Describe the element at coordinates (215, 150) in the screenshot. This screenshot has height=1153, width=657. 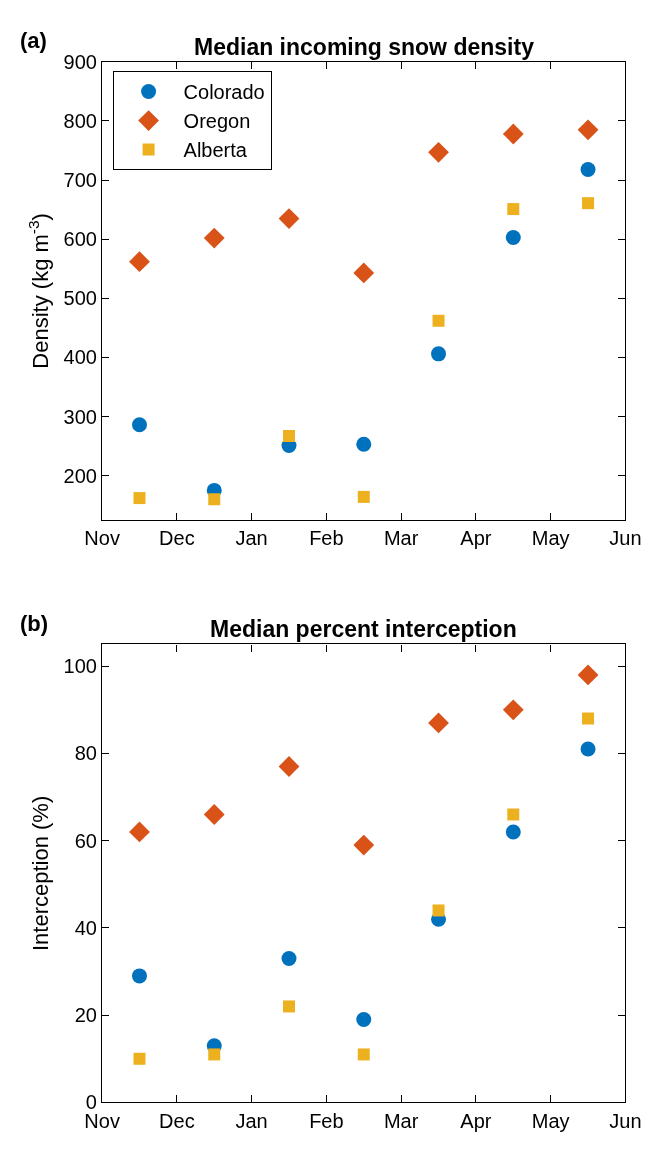
I see `legend-label: Alberta` at that location.